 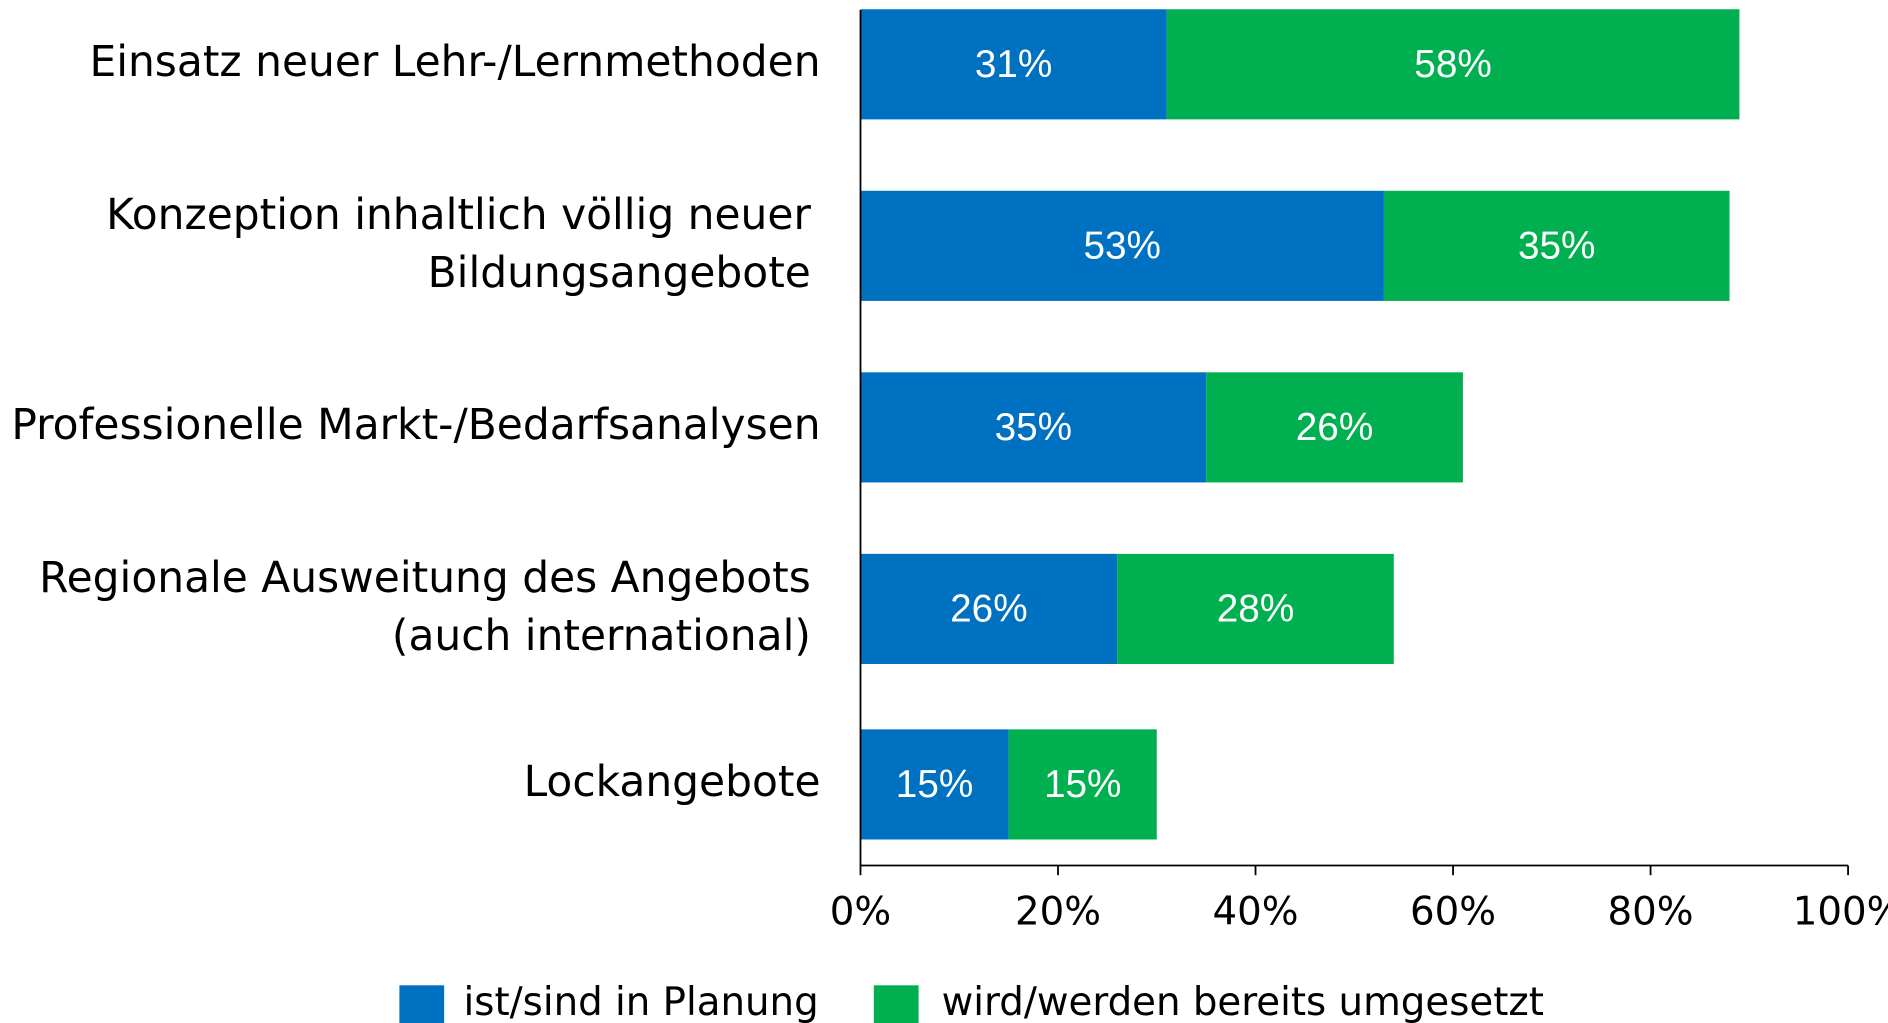 I want to click on value-label: 53%, so click(x=1122, y=246).